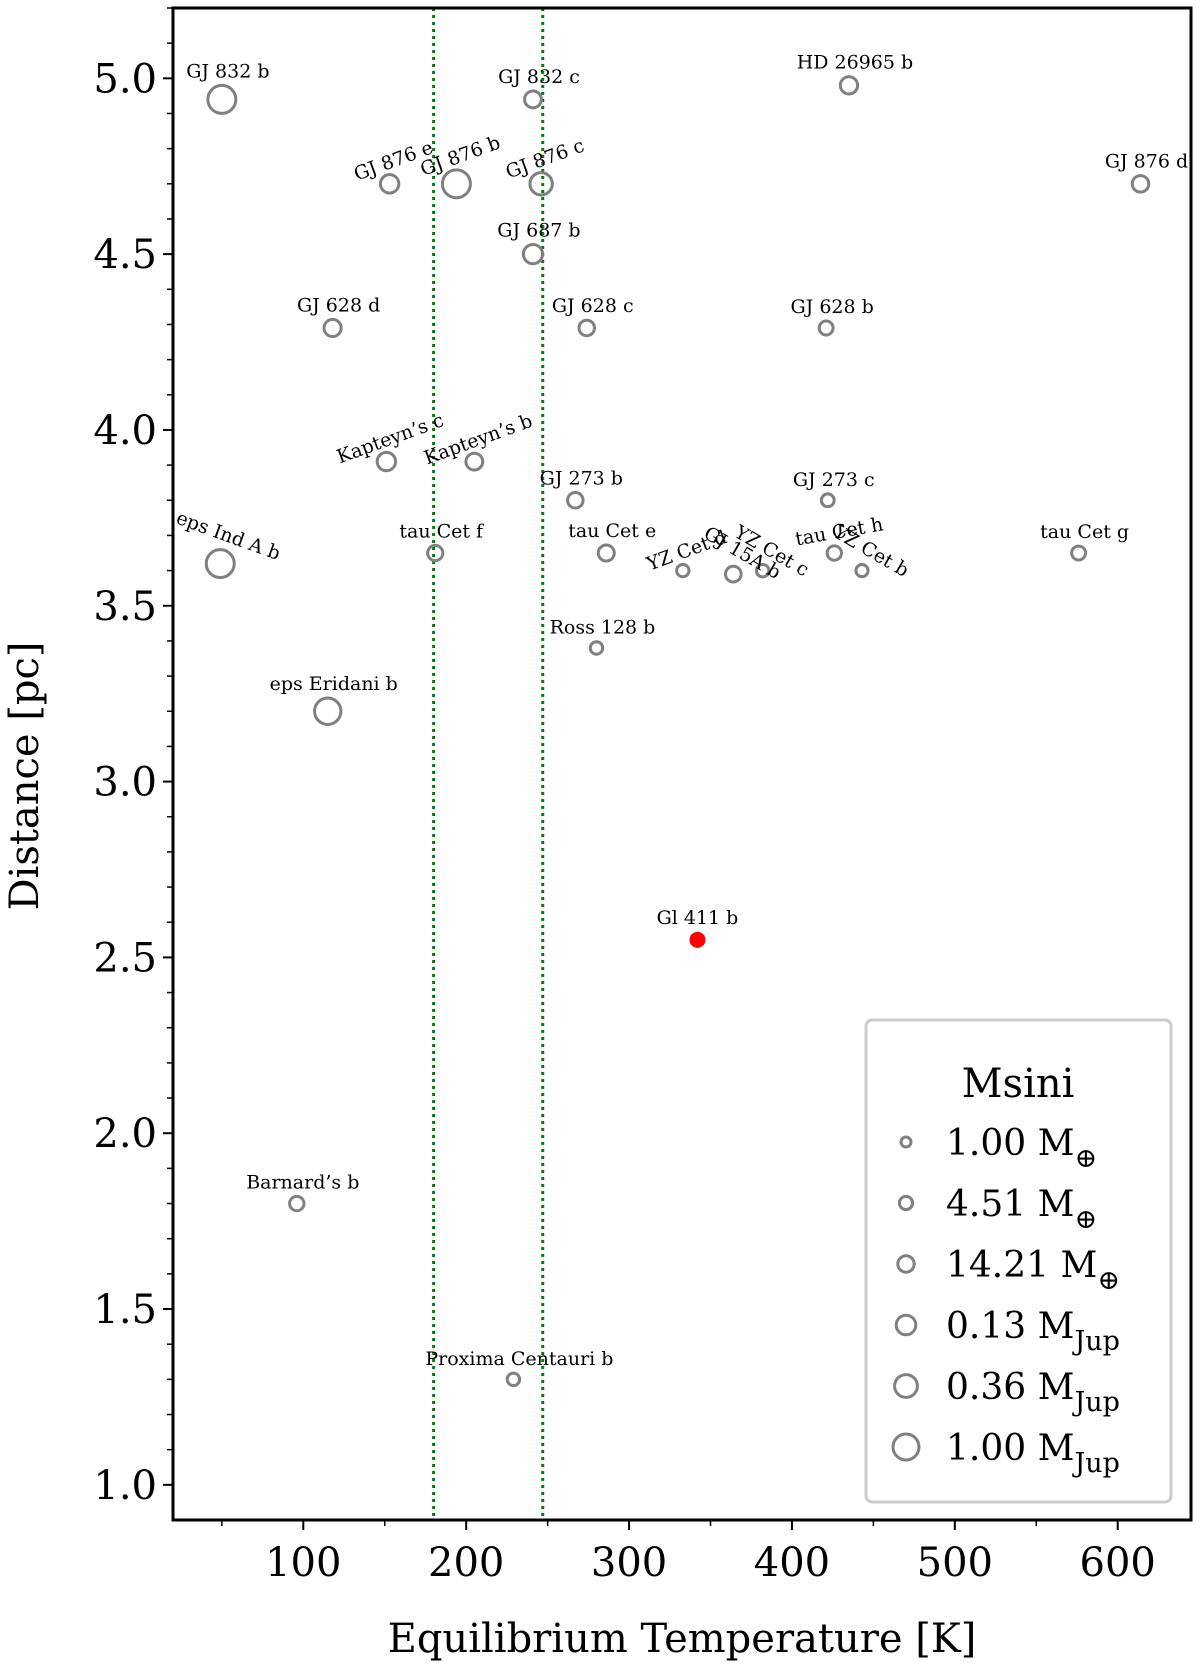  Describe the element at coordinates (125, 431) in the screenshot. I see `y-tick-label: 4.0` at that location.